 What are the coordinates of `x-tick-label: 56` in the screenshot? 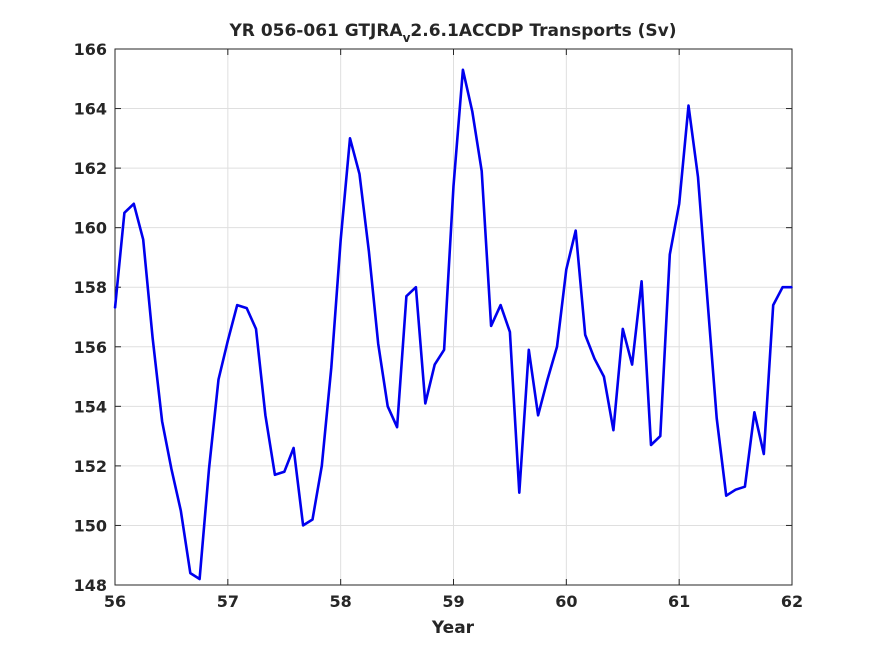 It's located at (115, 601).